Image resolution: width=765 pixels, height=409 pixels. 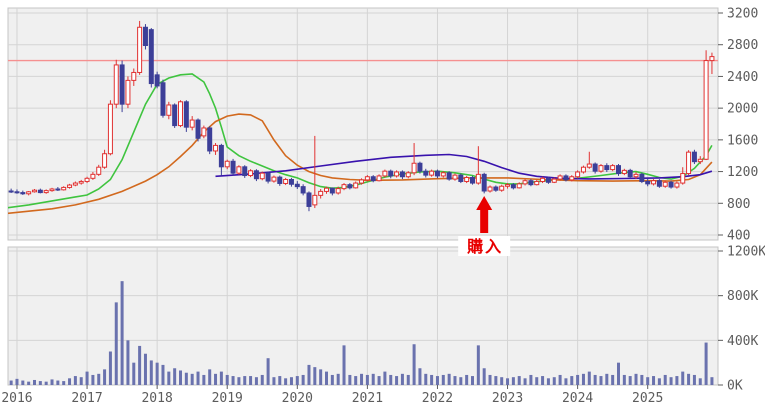 I want to click on year-axis-tick-label: 2025, so click(x=647, y=398).